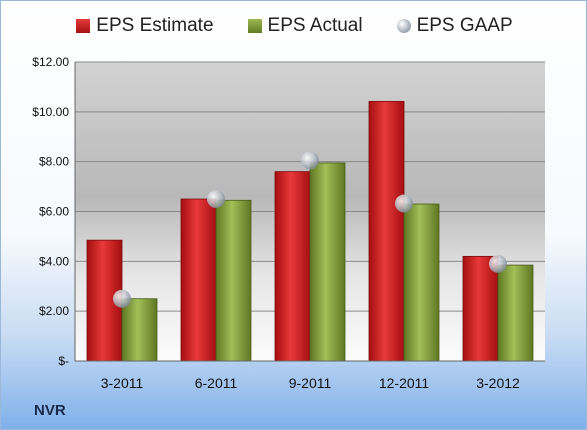 Image resolution: width=587 pixels, height=430 pixels. What do you see at coordinates (50, 112) in the screenshot?
I see `y-tick-label: $10.00` at bounding box center [50, 112].